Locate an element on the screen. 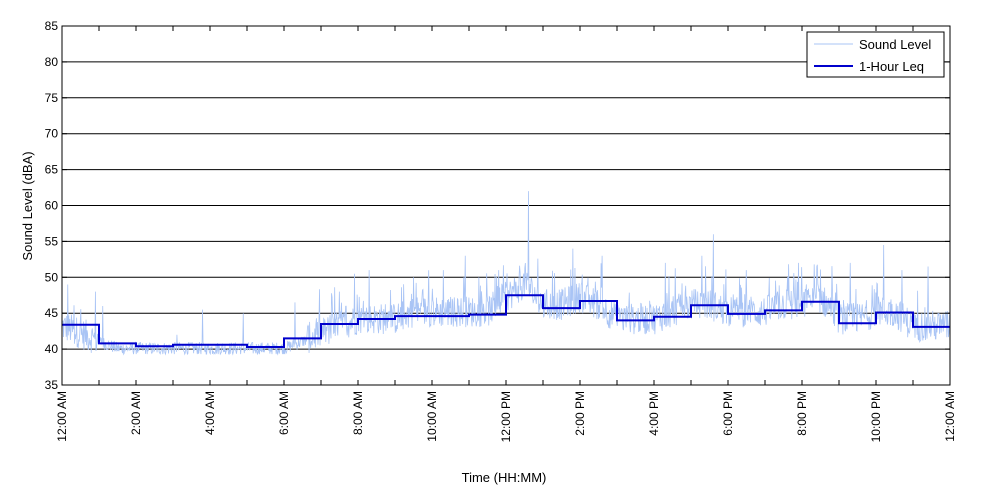 This screenshot has height=500, width=1000. x-tick-label: 10:00 PM is located at coordinates (876, 416).